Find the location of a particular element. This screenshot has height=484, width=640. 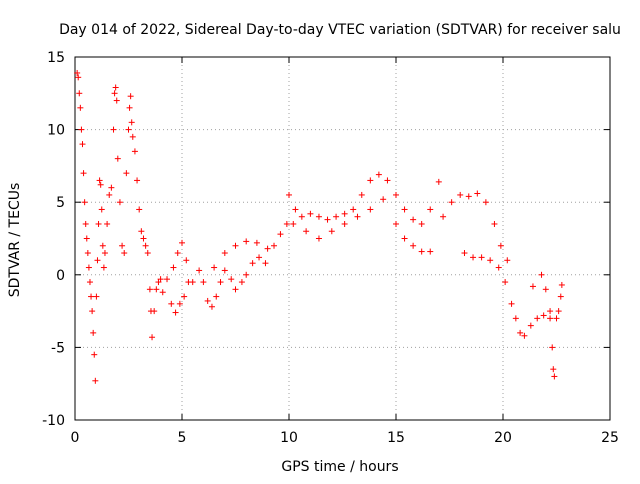

x-tick-label: 5 is located at coordinates (182, 438).